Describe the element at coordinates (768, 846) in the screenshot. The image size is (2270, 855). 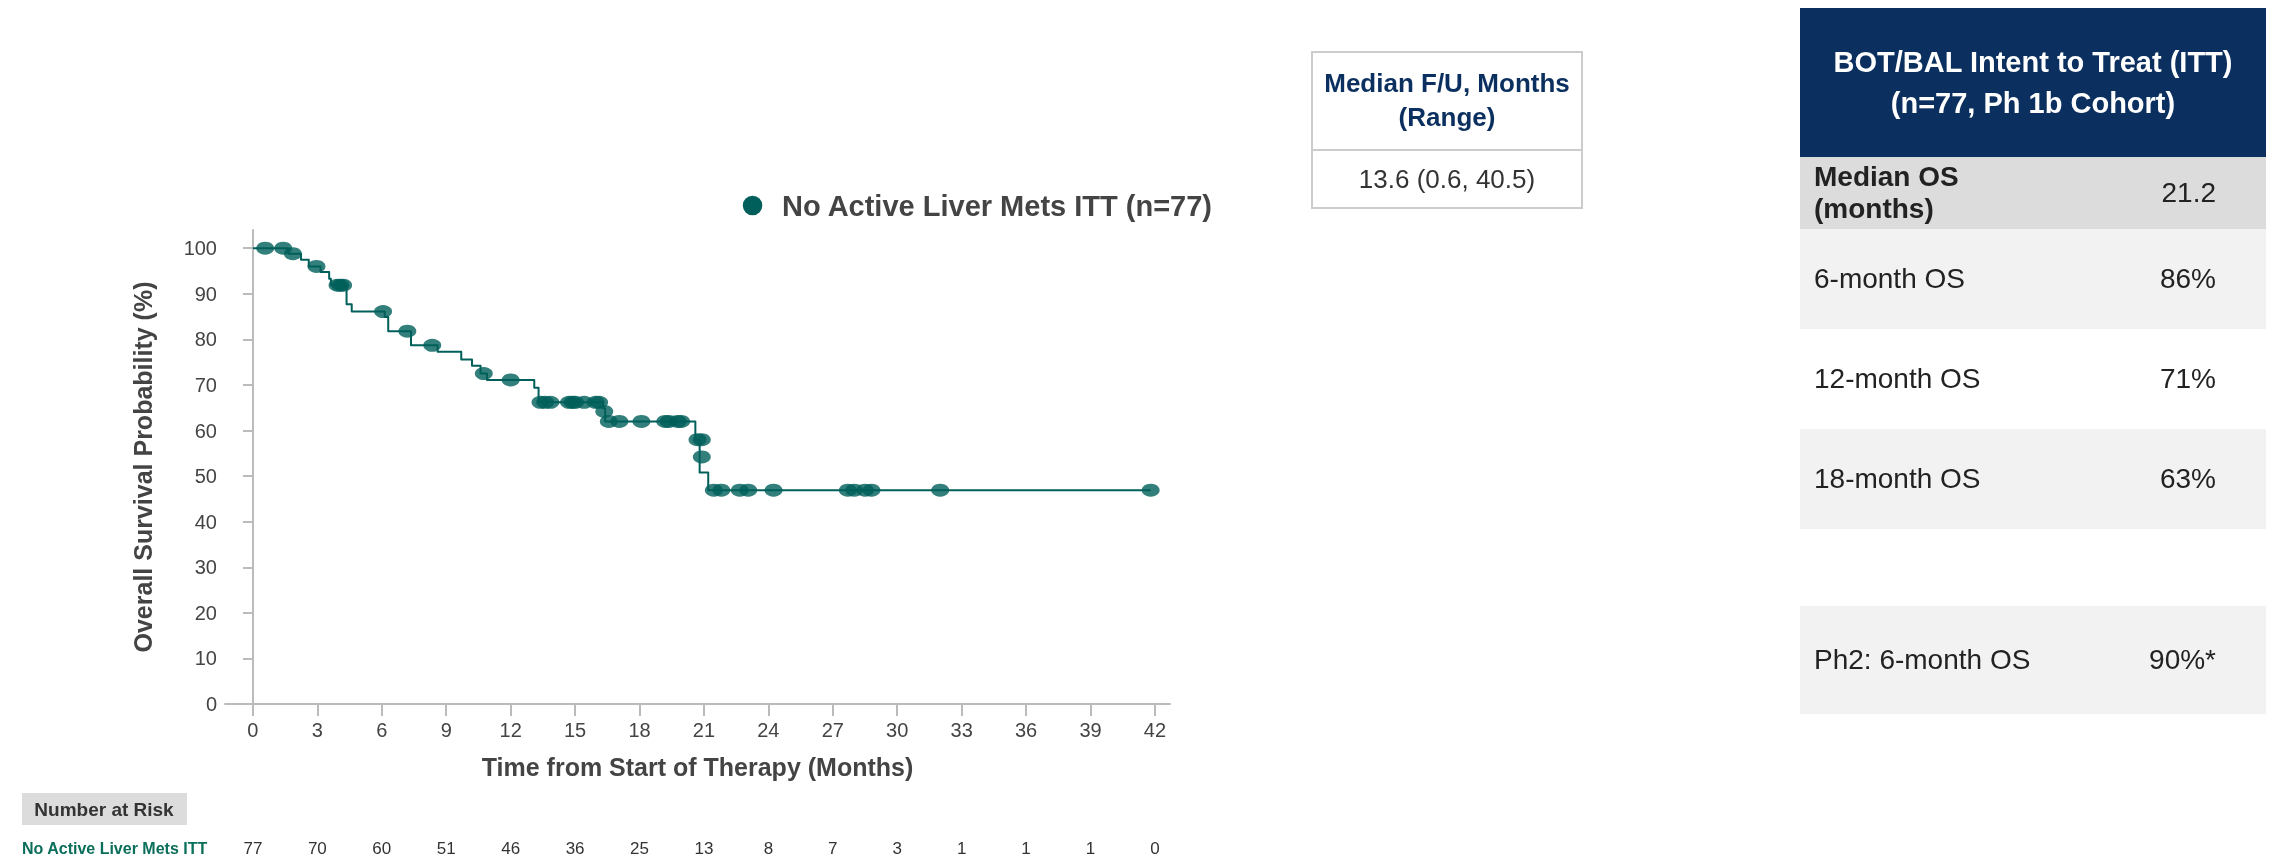
I see `text: 8` at that location.